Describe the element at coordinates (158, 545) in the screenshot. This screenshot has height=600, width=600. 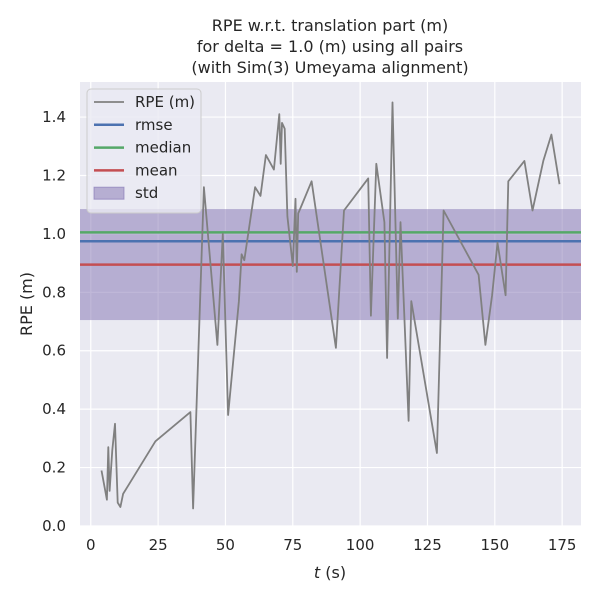
I see `x-tick-label: 25` at that location.